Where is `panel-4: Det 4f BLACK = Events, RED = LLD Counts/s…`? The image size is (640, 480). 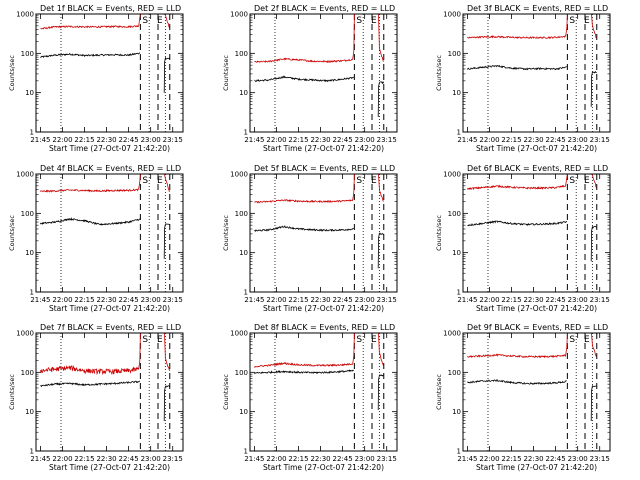
panel-4: Det 4f BLACK = Events, RED = LLD Counts/s… is located at coordinates (96, 238).